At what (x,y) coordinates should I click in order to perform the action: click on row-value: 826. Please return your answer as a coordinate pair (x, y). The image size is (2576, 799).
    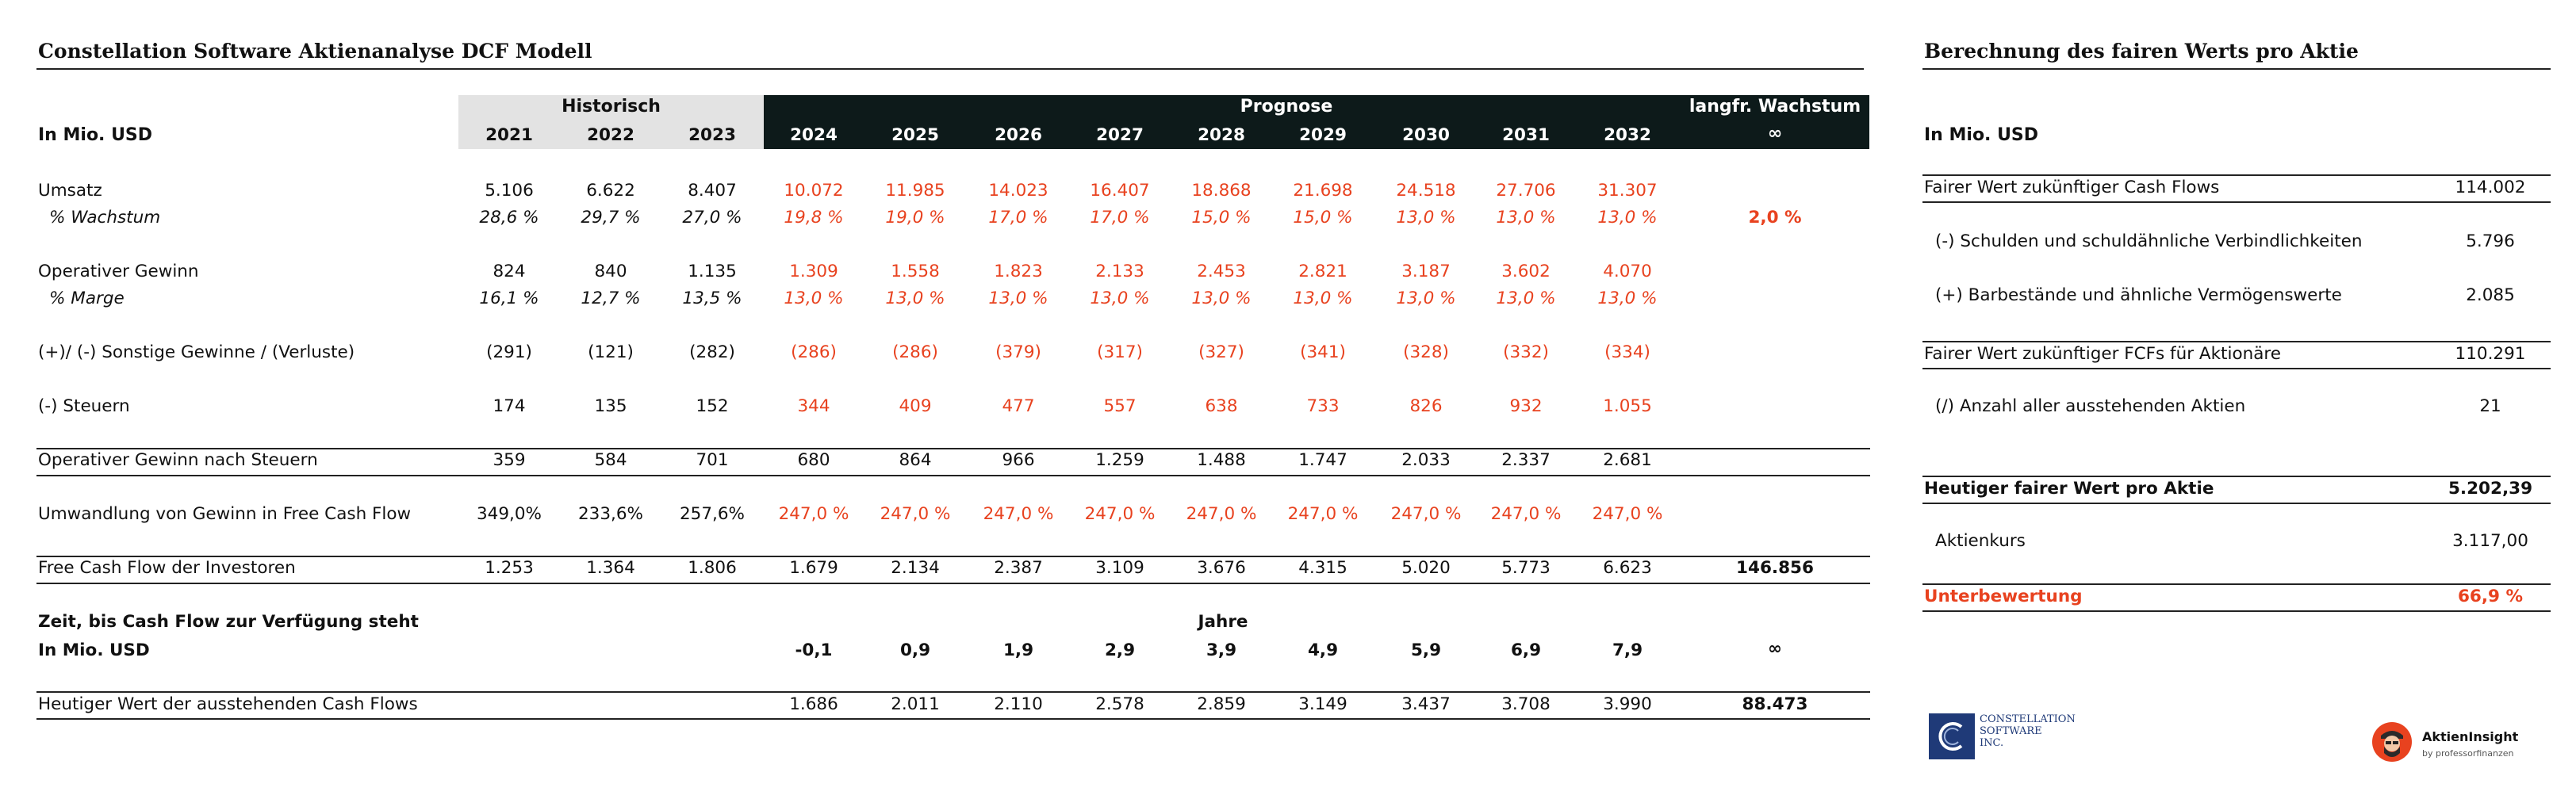
    Looking at the image, I should click on (1426, 406).